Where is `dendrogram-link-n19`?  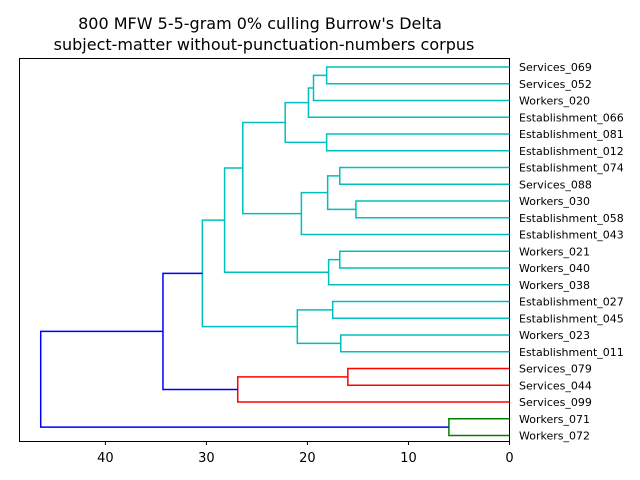
dendrogram-link-n19 is located at coordinates (373, 389).